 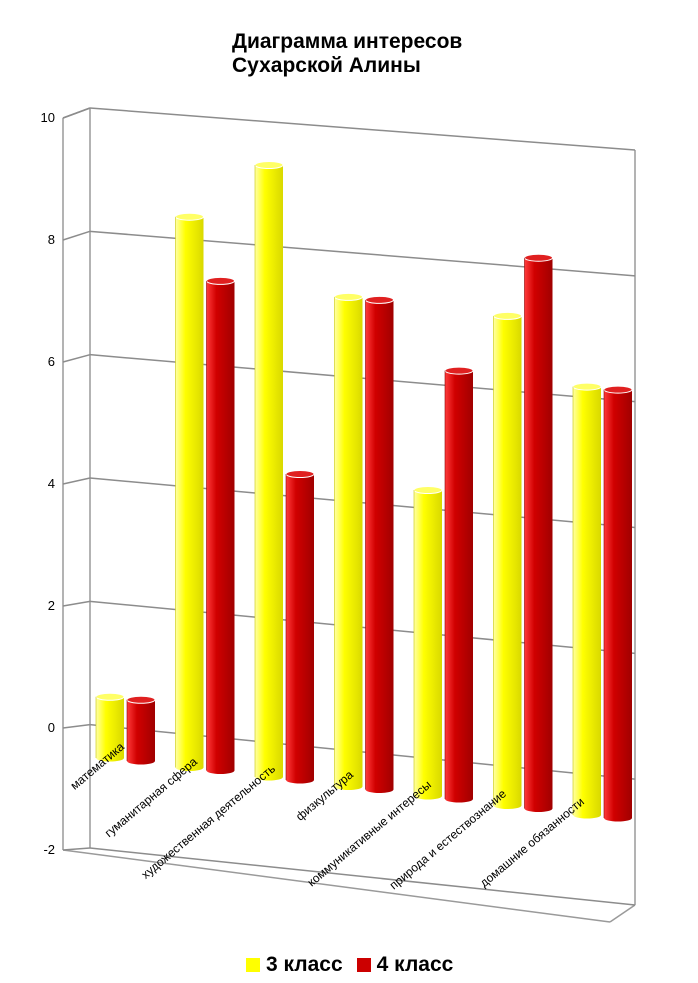 I want to click on floor-front-edge, so click(x=336, y=886).